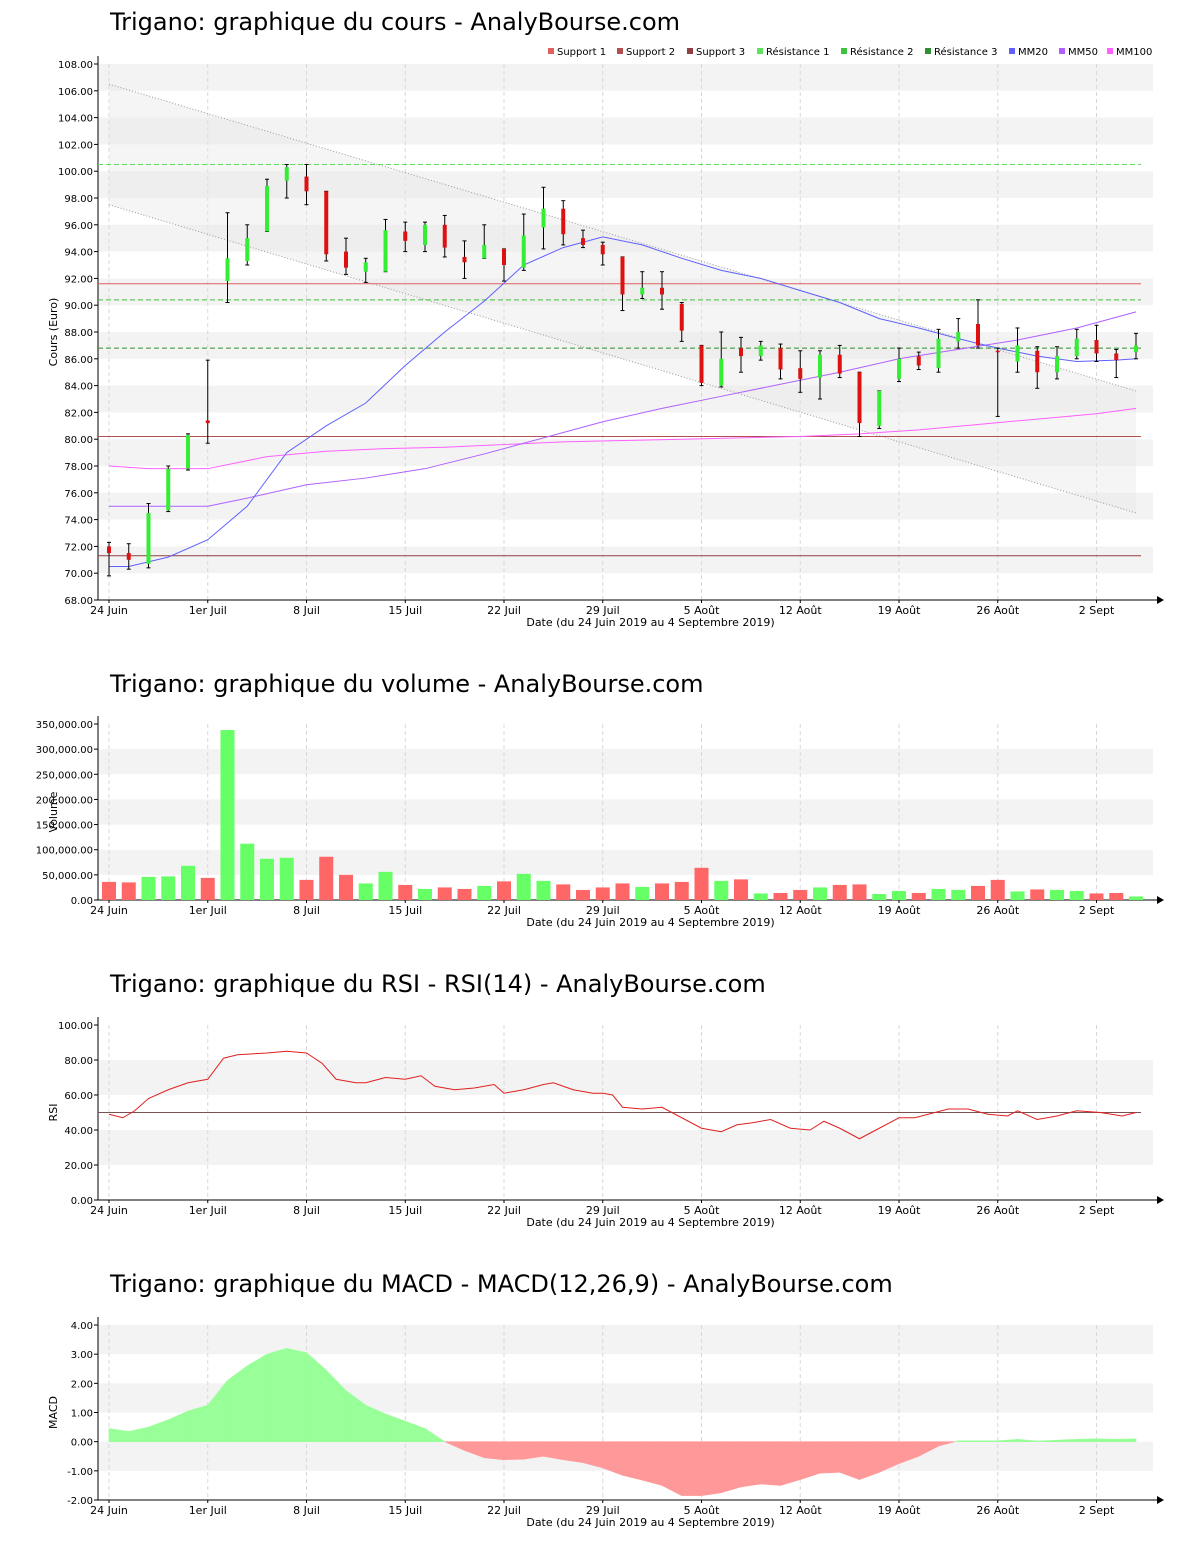 This screenshot has width=1200, height=1550. Describe the element at coordinates (306, 1510) in the screenshot. I see `macd-xtick-label: 8 Juil` at that location.